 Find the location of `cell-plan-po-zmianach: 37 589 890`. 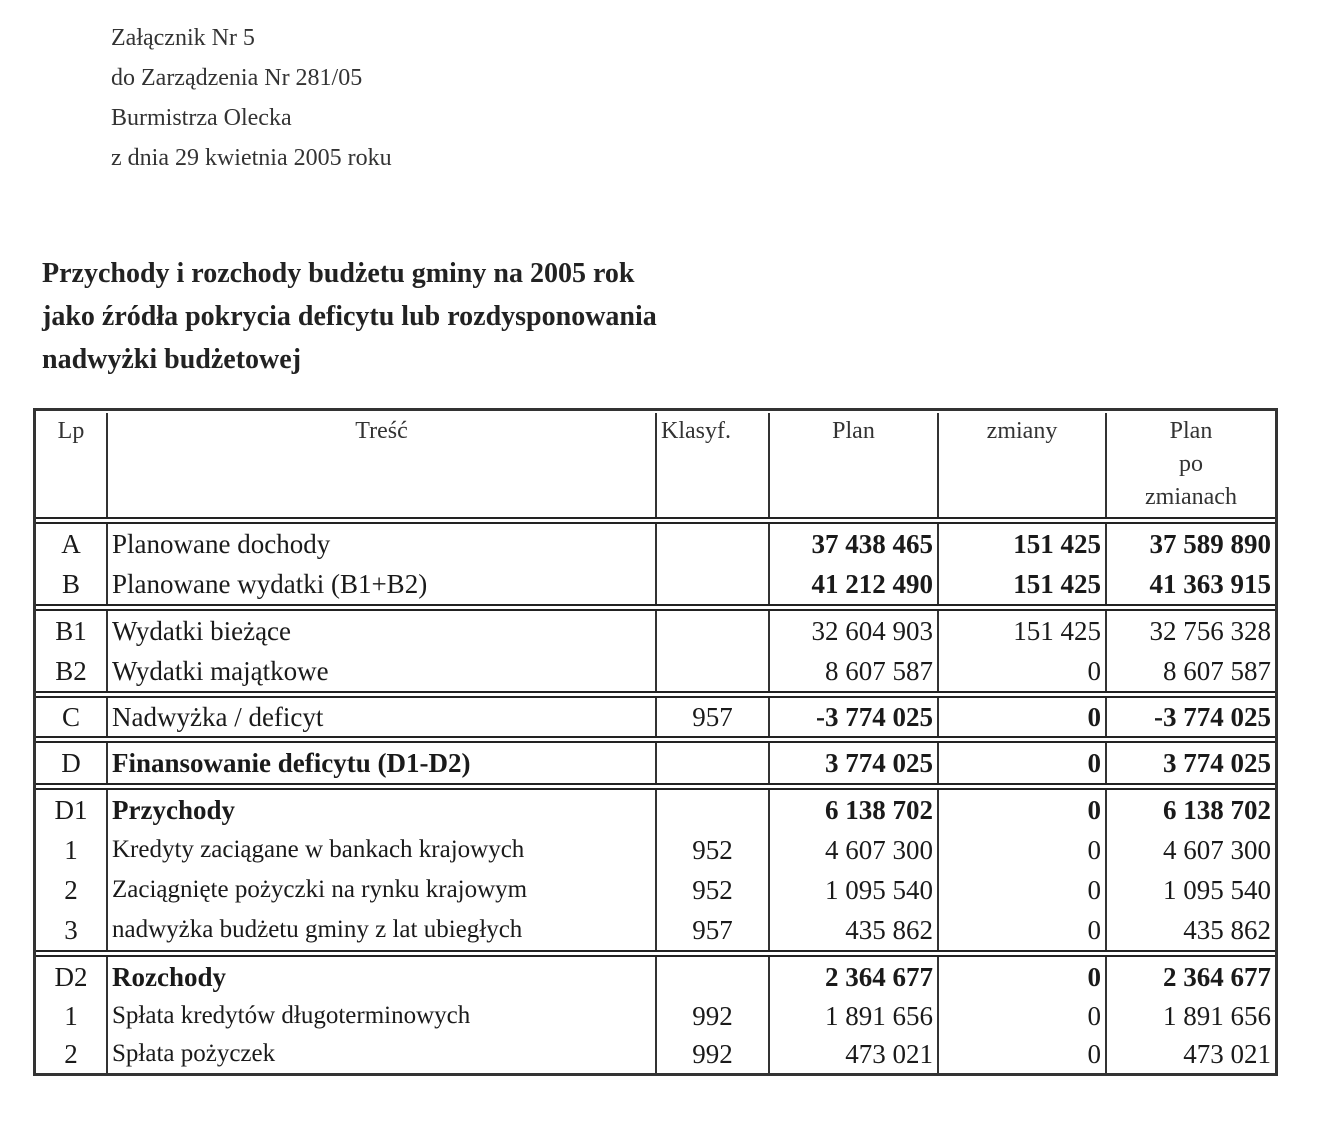

cell-plan-po-zmianach: 37 589 890 is located at coordinates (1210, 544).